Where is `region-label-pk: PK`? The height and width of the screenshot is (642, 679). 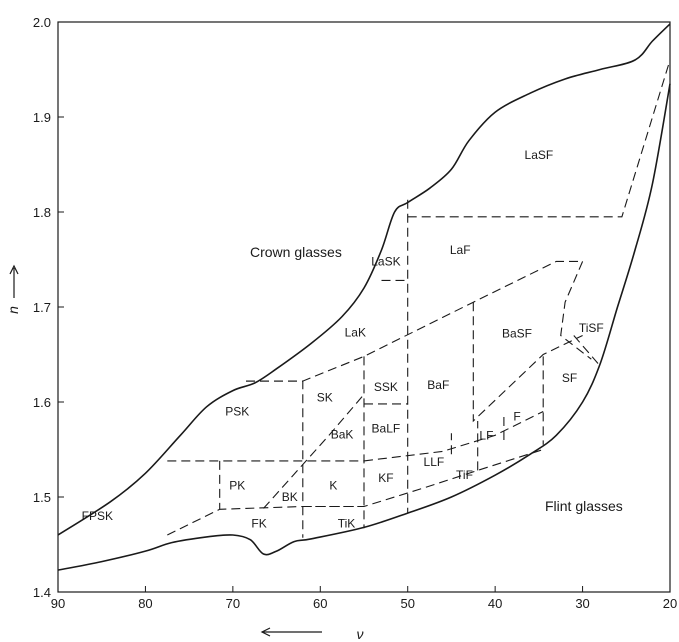
region-label-pk: PK is located at coordinates (237, 486).